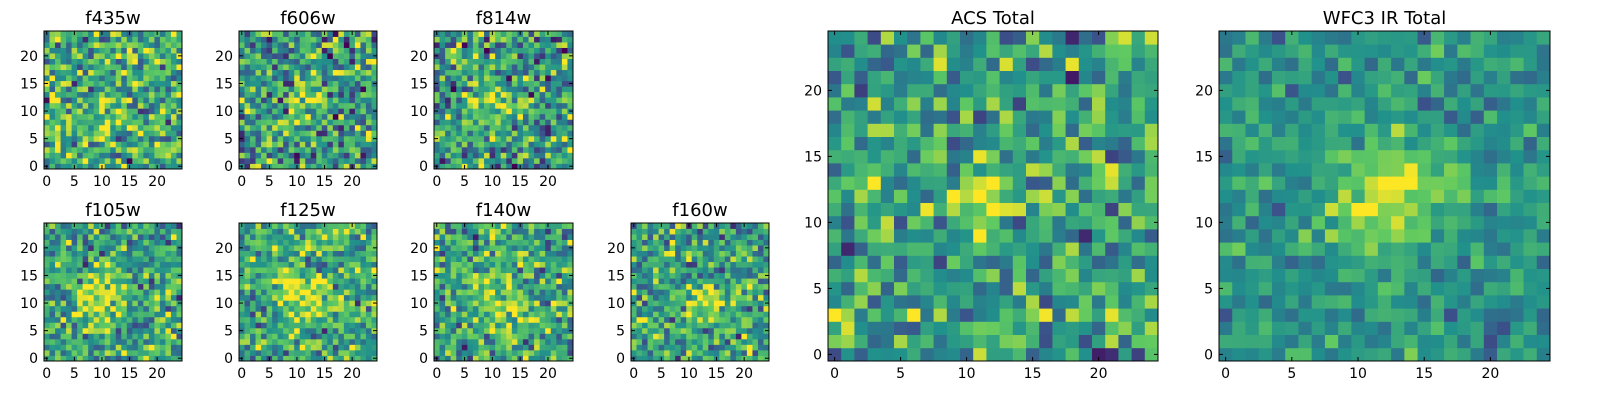 The width and height of the screenshot is (1600, 400). Describe the element at coordinates (112, 18) in the screenshot. I see `panel-title: f435w` at that location.